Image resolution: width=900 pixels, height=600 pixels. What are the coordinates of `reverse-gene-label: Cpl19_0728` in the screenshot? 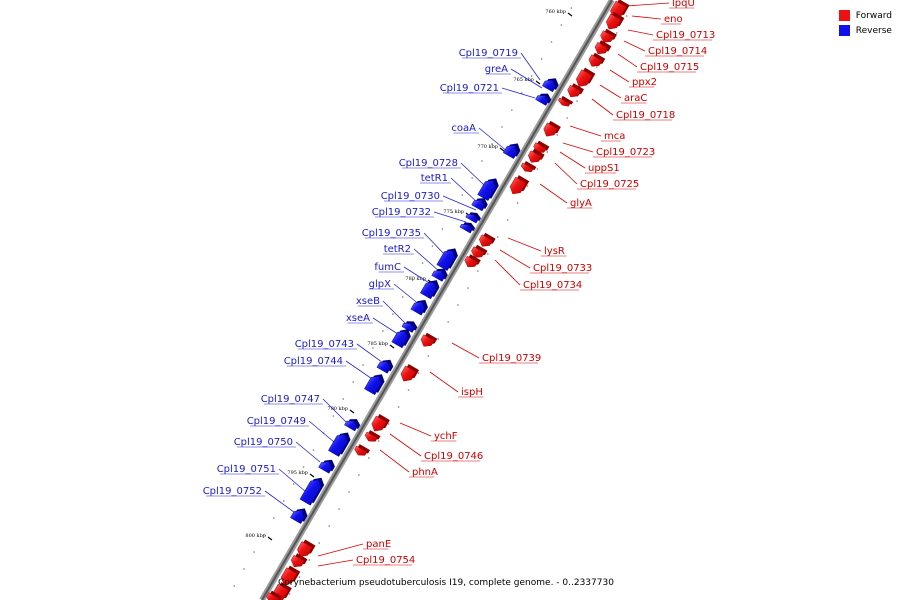 It's located at (428, 163).